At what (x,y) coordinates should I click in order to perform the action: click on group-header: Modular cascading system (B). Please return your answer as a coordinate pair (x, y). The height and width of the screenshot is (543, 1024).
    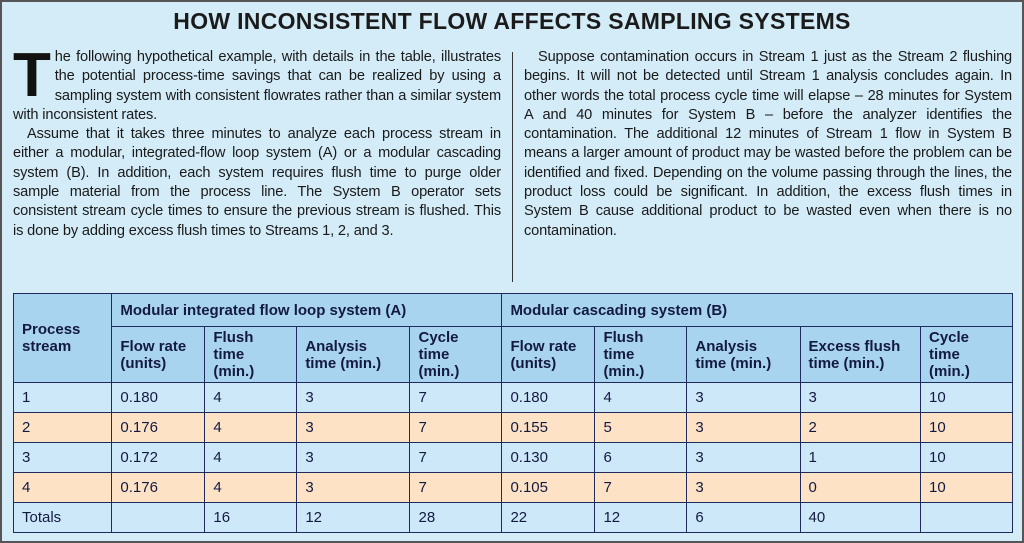
    Looking at the image, I should click on (757, 310).